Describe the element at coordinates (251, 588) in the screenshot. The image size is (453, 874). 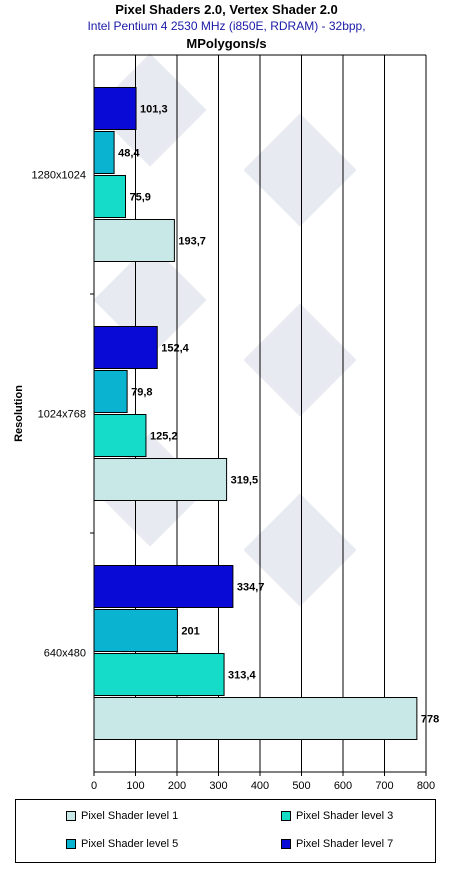
I see `data-label: 334,7` at that location.